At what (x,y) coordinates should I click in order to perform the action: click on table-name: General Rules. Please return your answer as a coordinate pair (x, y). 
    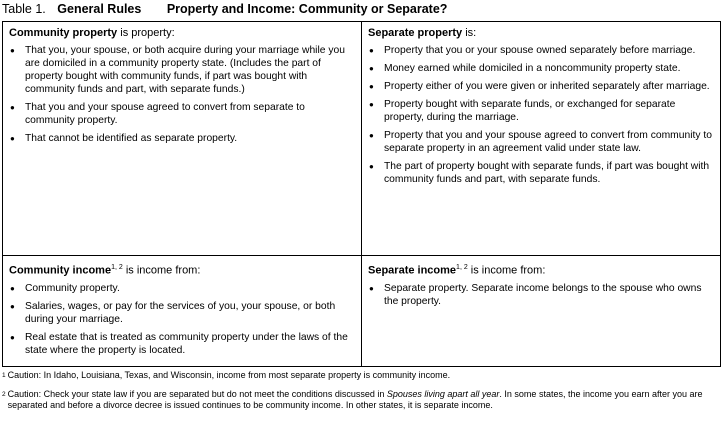
    Looking at the image, I should click on (99, 9).